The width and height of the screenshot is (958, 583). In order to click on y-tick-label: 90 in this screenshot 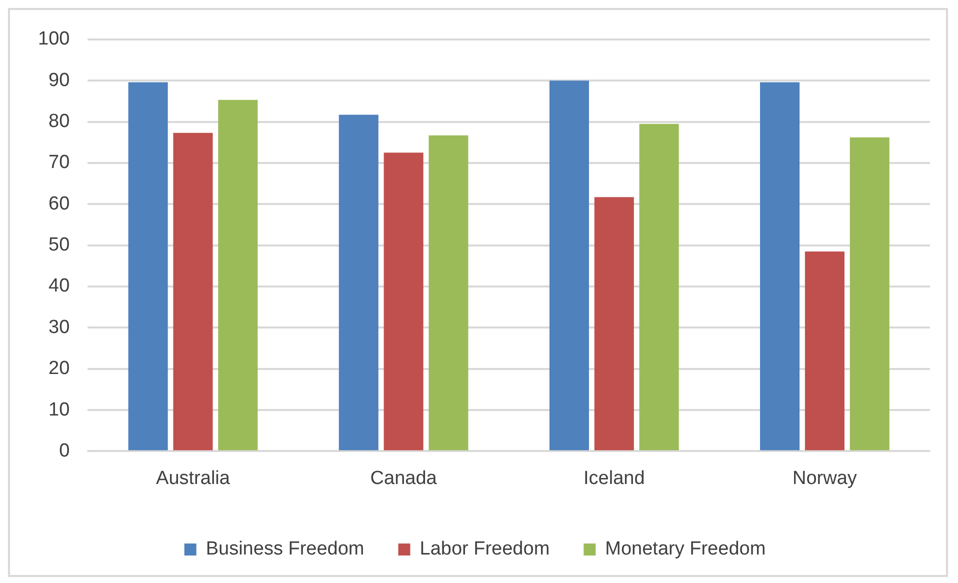, I will do `click(59, 80)`.